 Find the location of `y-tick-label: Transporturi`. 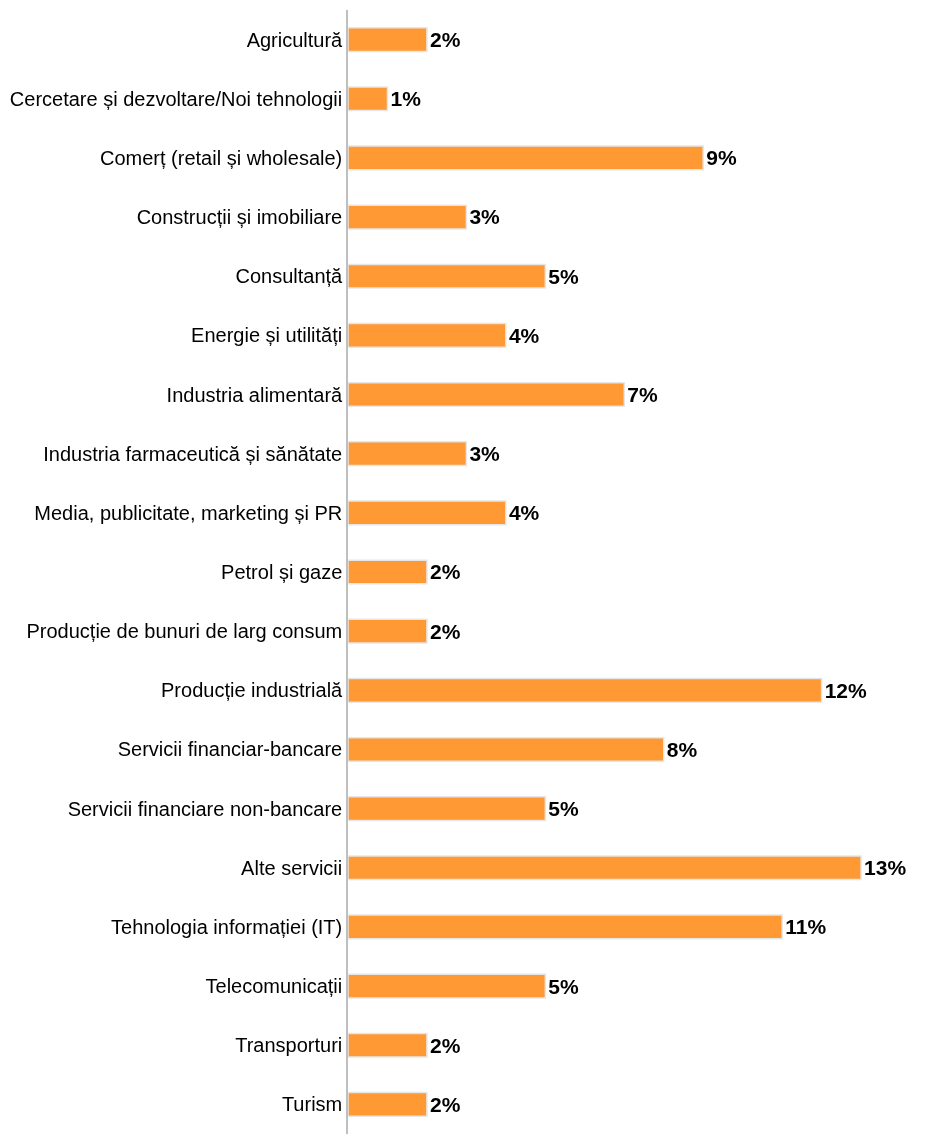

y-tick-label: Transporturi is located at coordinates (289, 1045).